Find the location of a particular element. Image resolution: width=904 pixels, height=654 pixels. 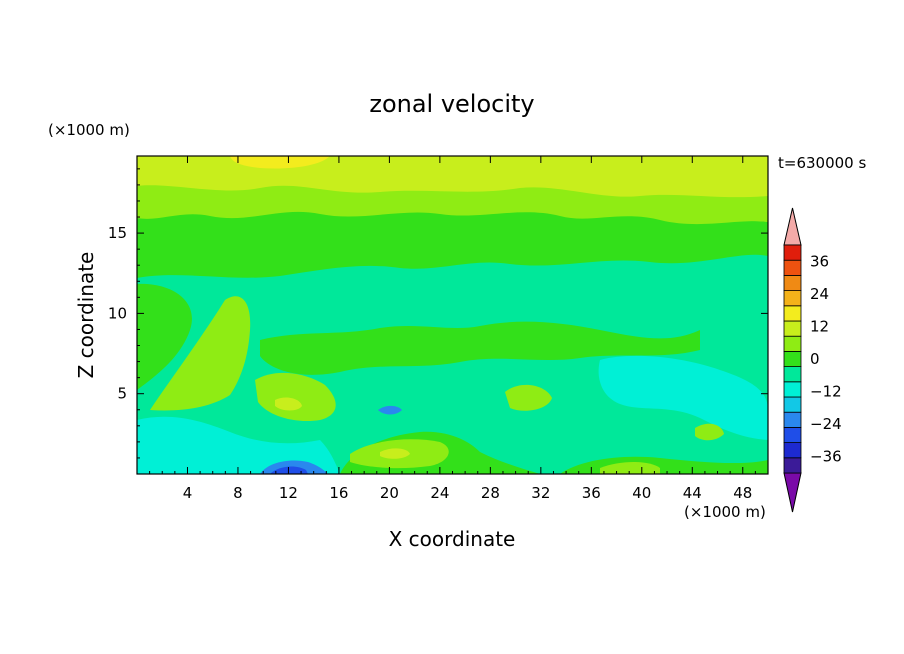

x-tick-label: 44 is located at coordinates (692, 493).